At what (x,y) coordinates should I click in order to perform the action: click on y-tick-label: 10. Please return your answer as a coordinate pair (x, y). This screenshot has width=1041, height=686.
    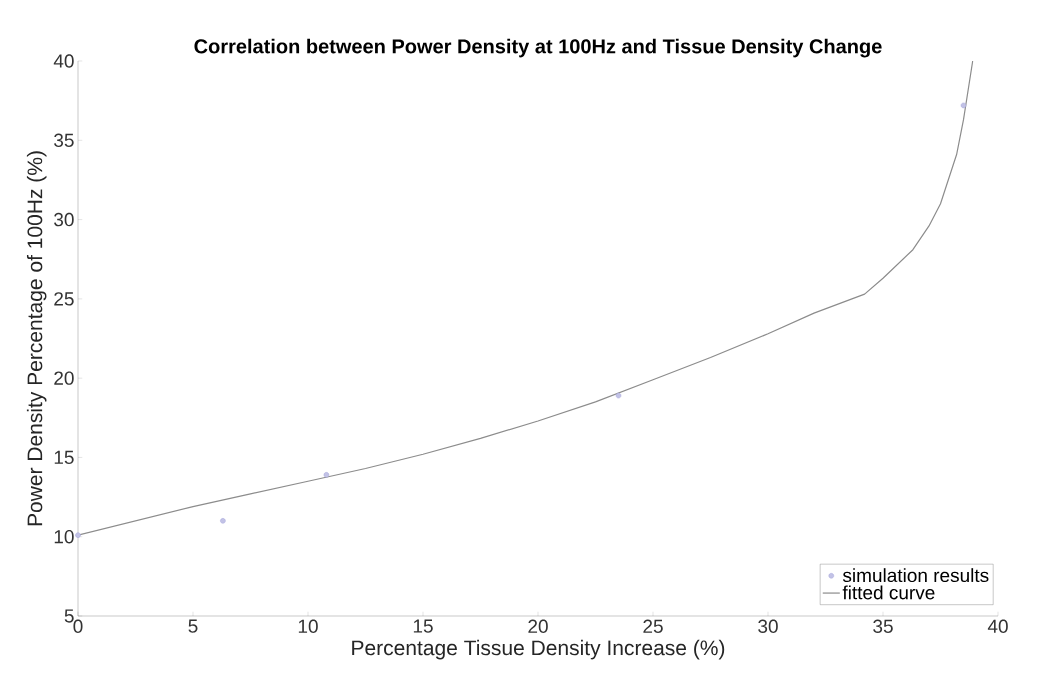
    Looking at the image, I should click on (64, 536).